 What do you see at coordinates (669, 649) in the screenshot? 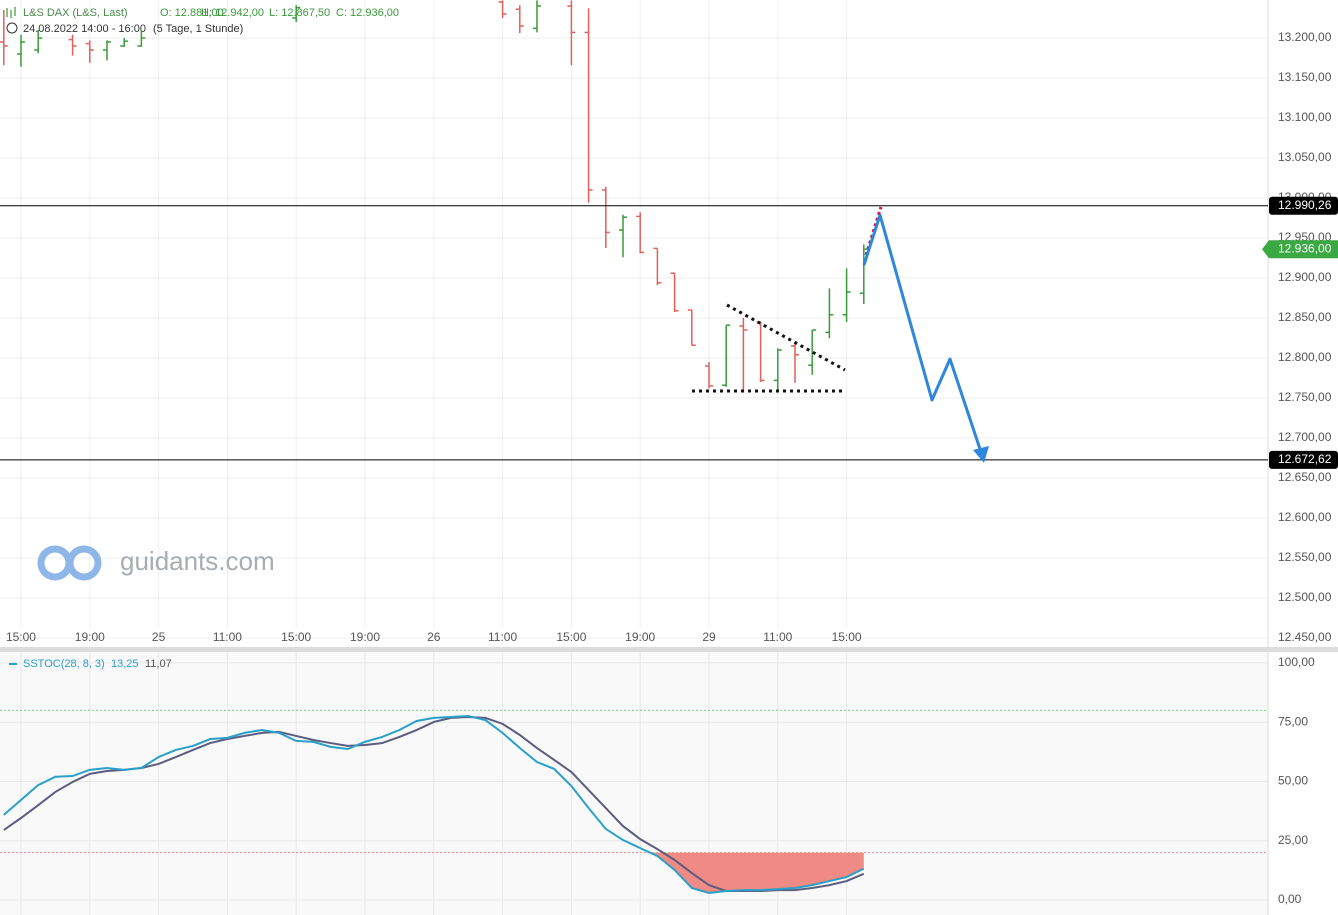
I see `panel-separator` at bounding box center [669, 649].